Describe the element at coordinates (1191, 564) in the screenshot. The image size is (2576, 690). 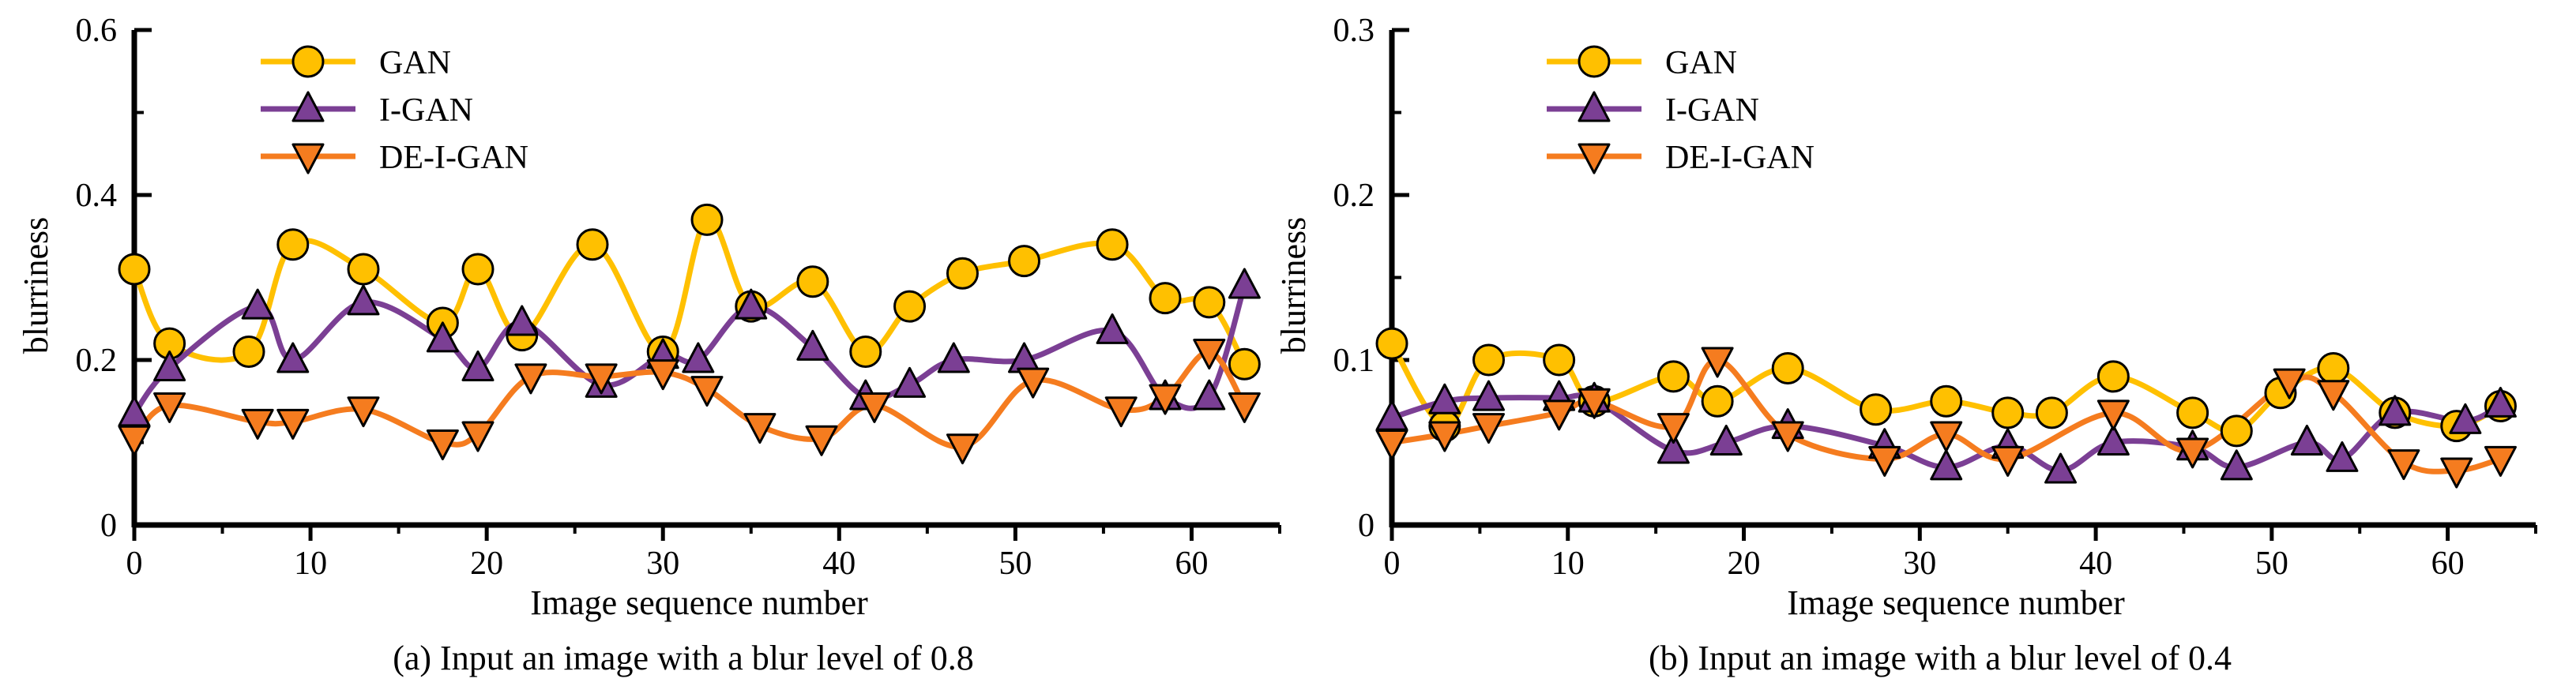
I see `x-tick-label: 60` at that location.